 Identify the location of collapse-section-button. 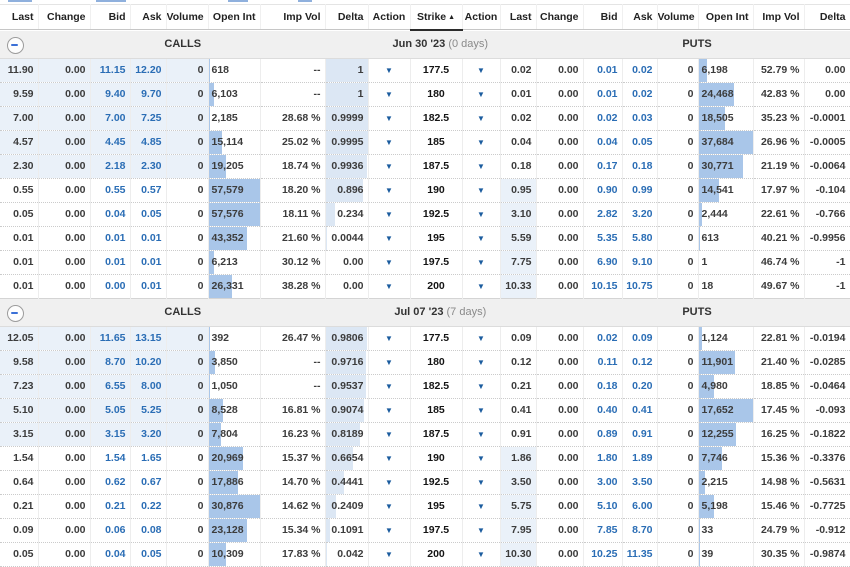
(15, 313).